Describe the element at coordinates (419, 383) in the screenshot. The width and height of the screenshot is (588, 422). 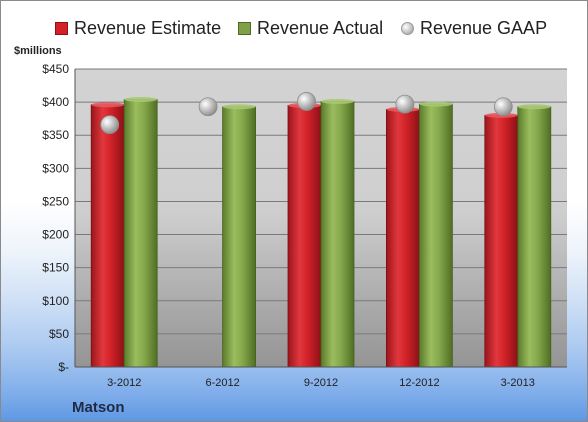
I see `x-tick-label: 12-2012` at that location.